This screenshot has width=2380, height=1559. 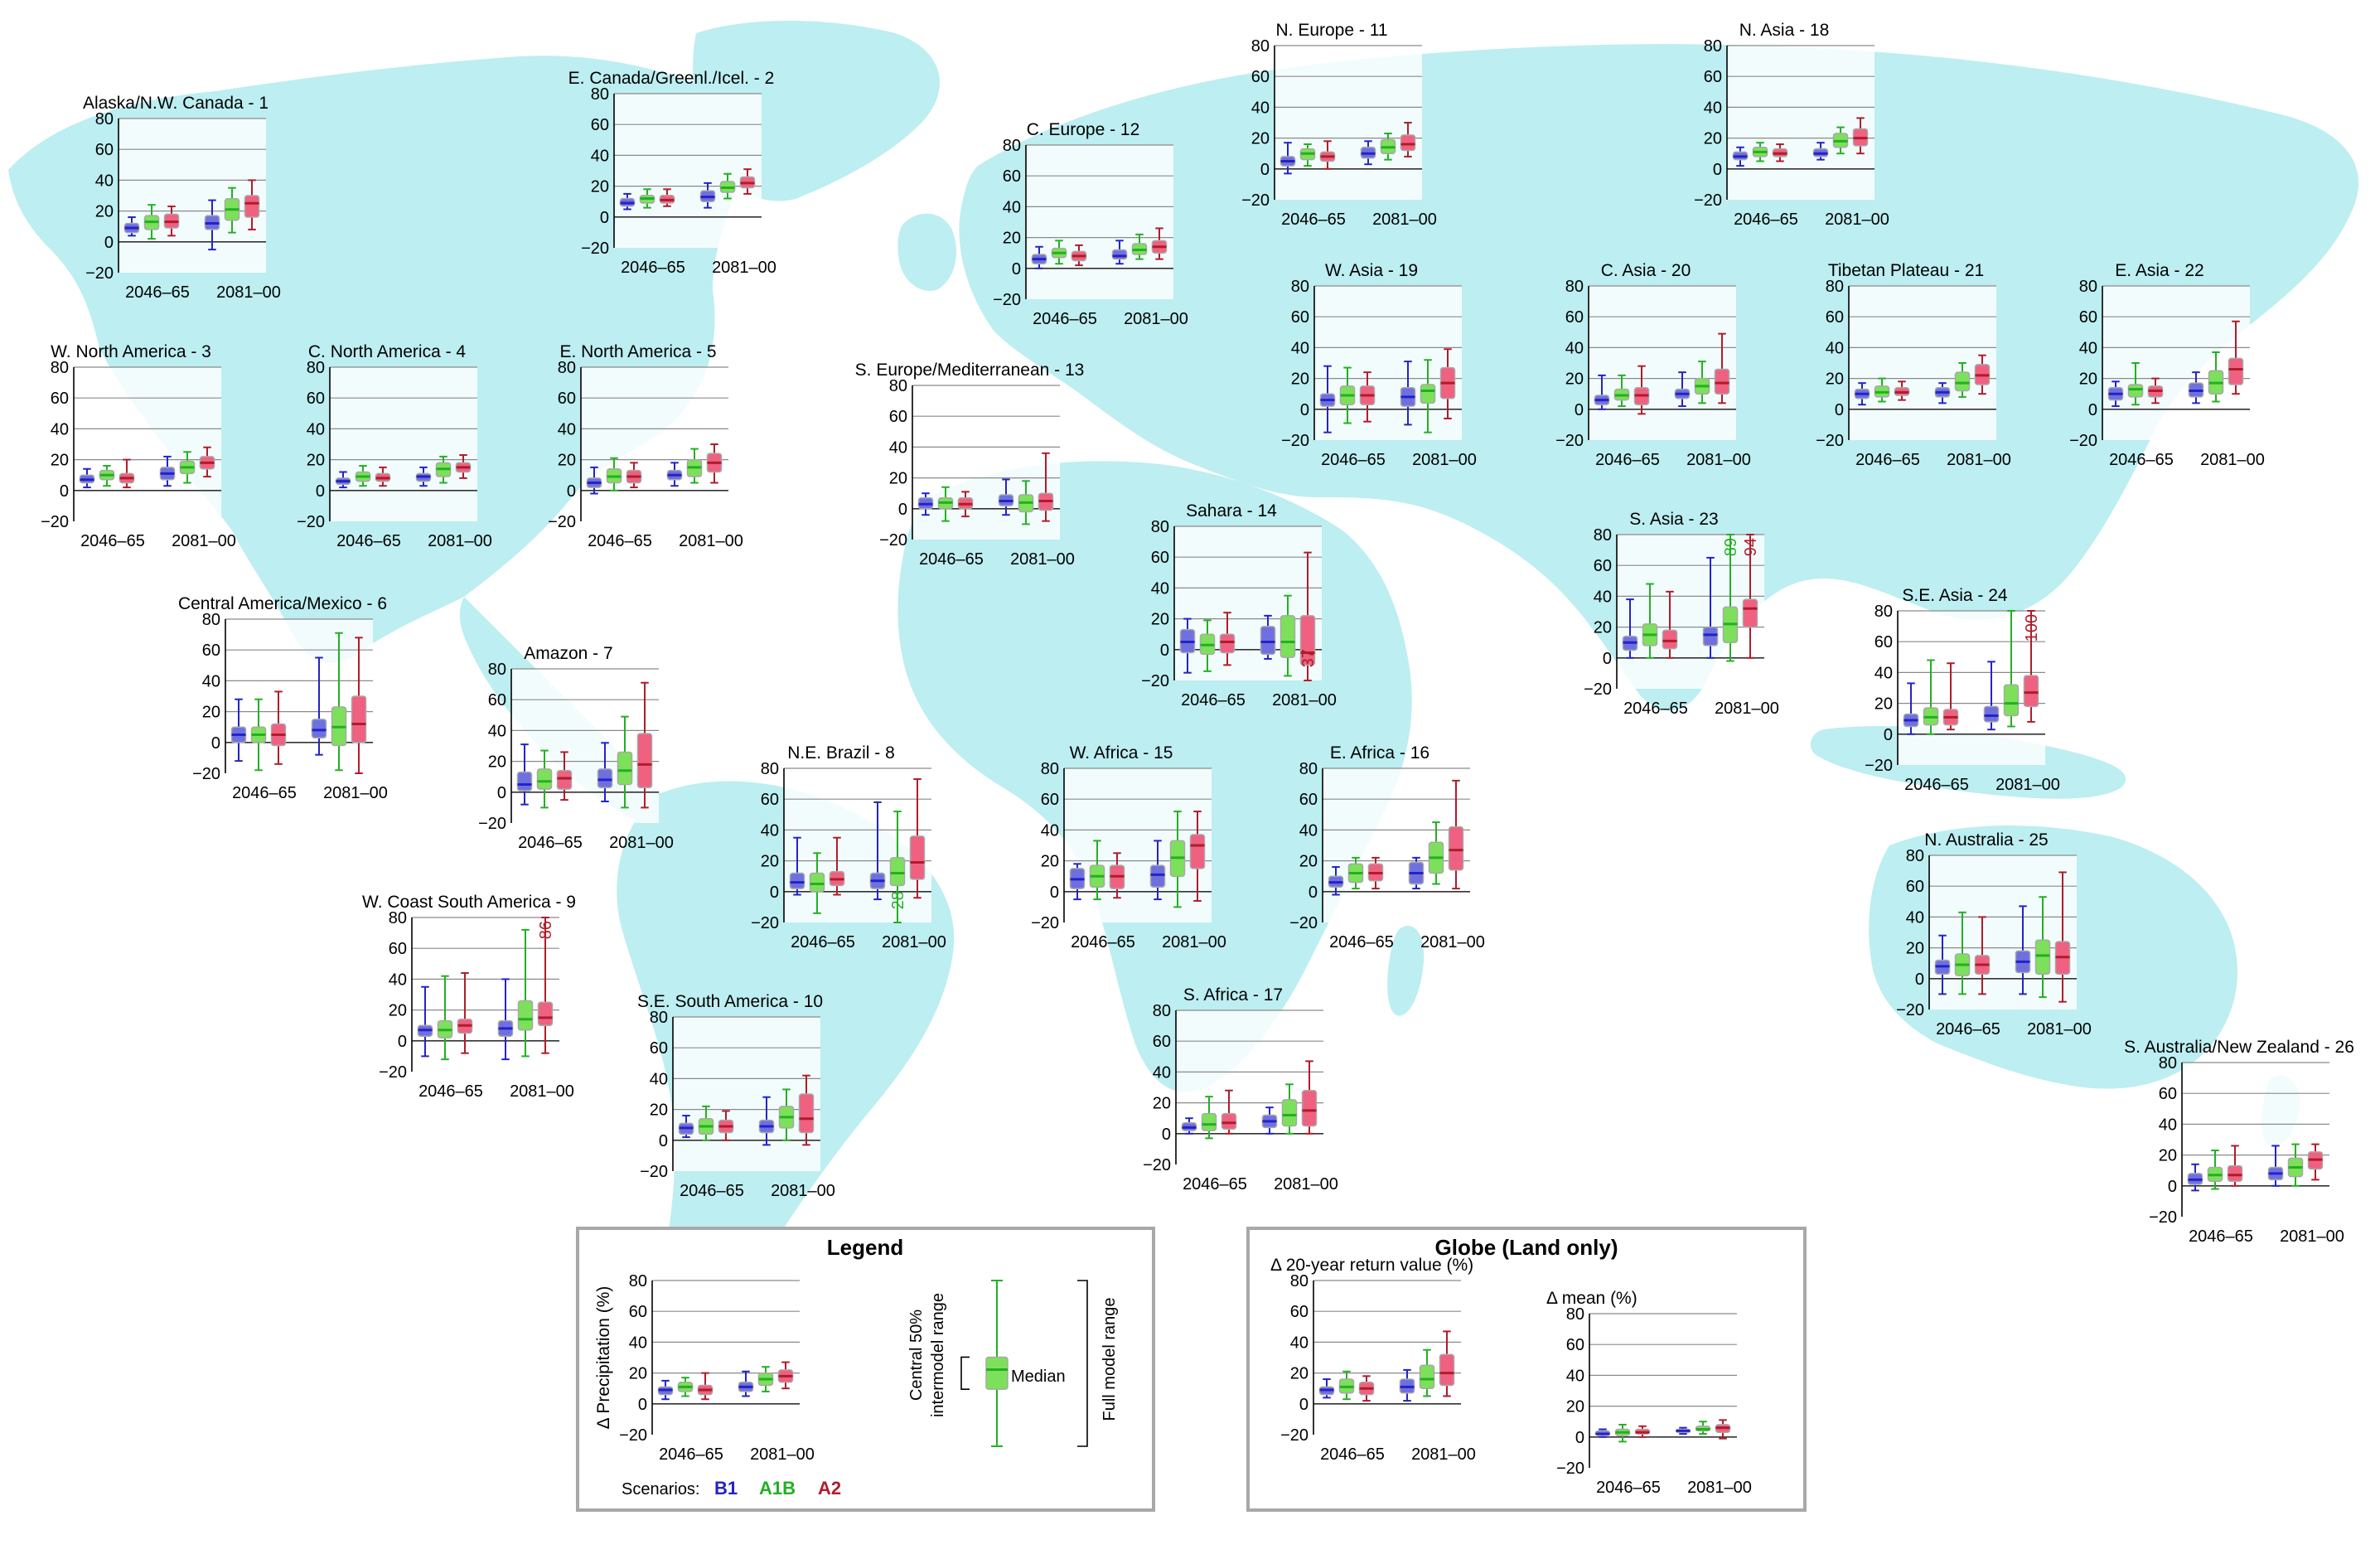 What do you see at coordinates (1649, 1393) in the screenshot?
I see `region-chart: 80 60 40 20 0 −20 Δ mean (%) 2046–65 2081–00` at bounding box center [1649, 1393].